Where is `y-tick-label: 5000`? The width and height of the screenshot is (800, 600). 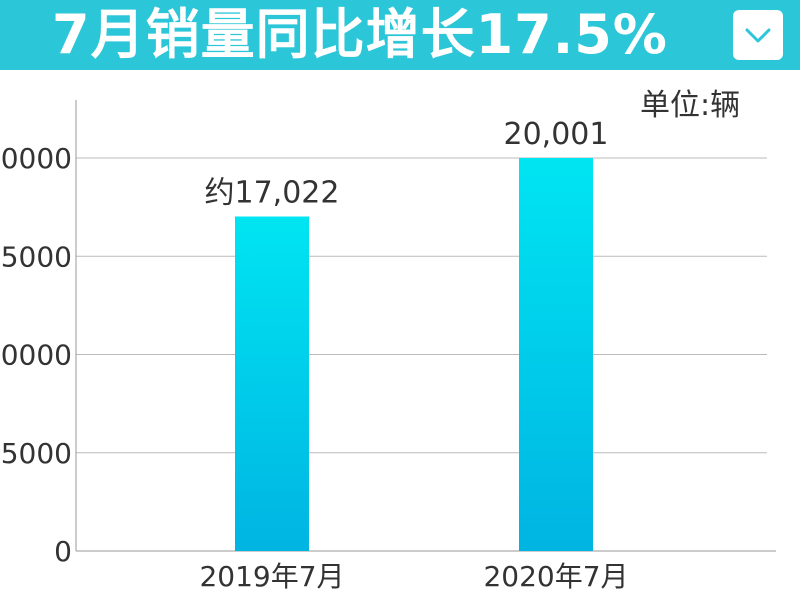 y-tick-label: 5000 is located at coordinates (36, 453).